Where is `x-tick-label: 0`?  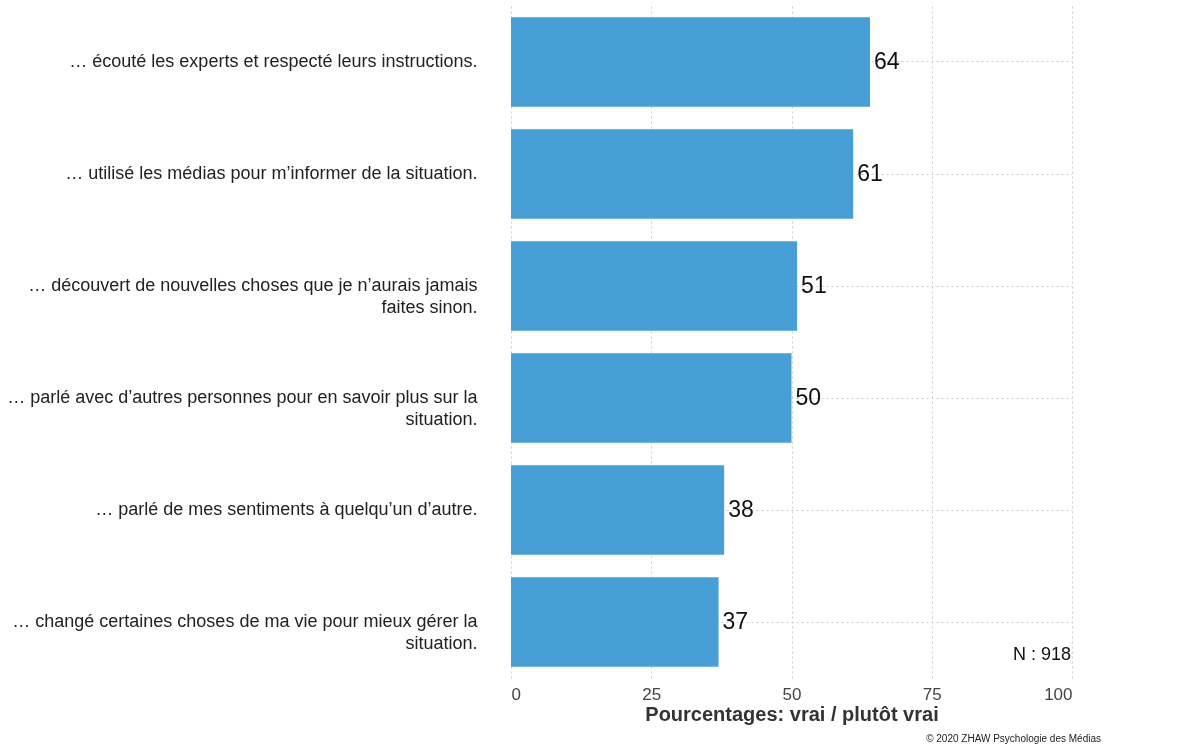 x-tick-label: 0 is located at coordinates (516, 694).